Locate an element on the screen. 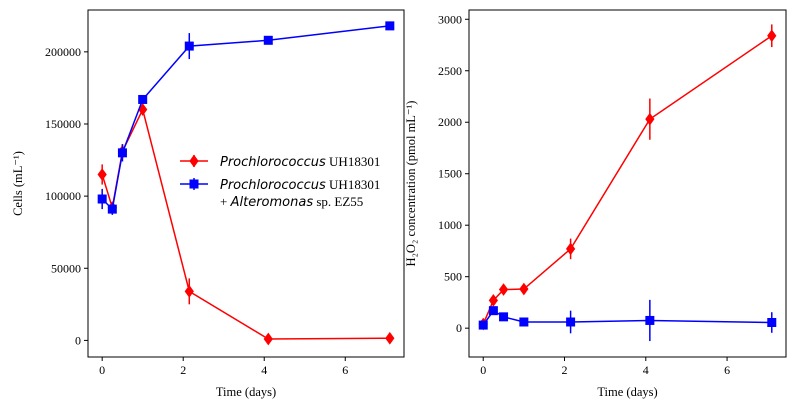  legend-label-line2: + Alteromonas sp. EZ55 is located at coordinates (291, 202).